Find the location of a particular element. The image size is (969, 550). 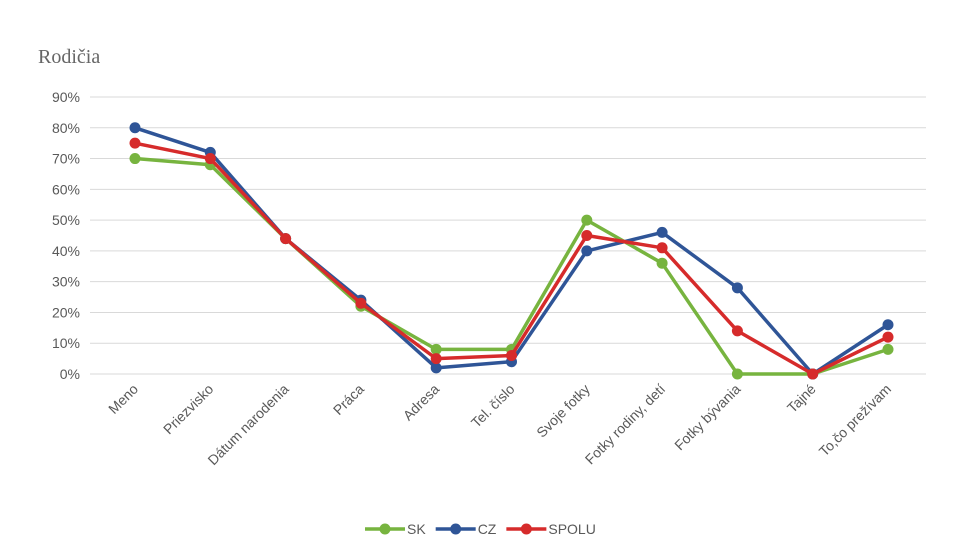

x-tick-label: Meno is located at coordinates (123, 399).